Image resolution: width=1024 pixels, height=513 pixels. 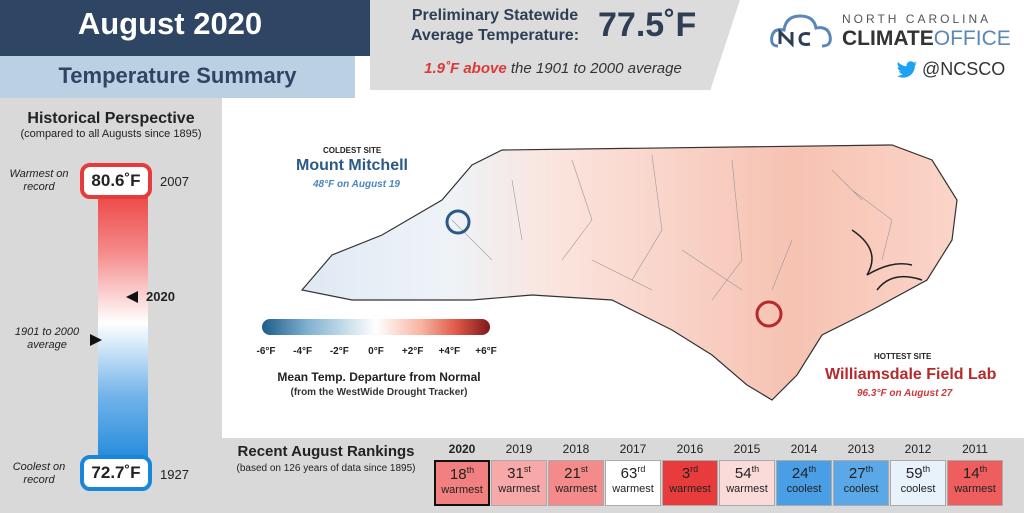 I want to click on scale-tick-label: -6°F, so click(x=266, y=351).